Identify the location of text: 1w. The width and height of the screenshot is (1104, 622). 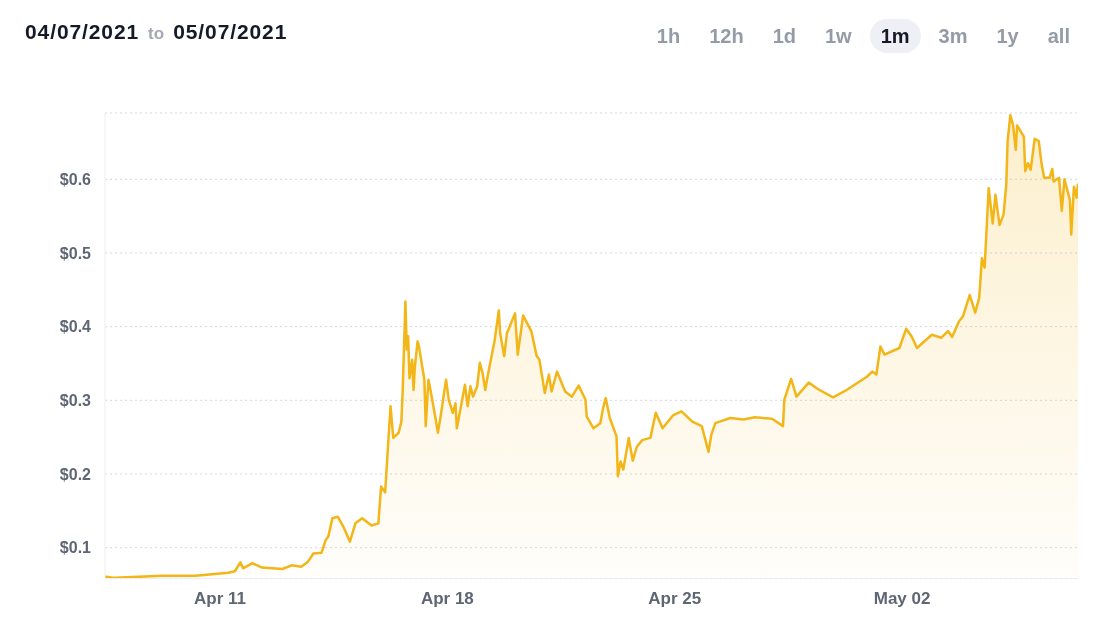
(838, 36).